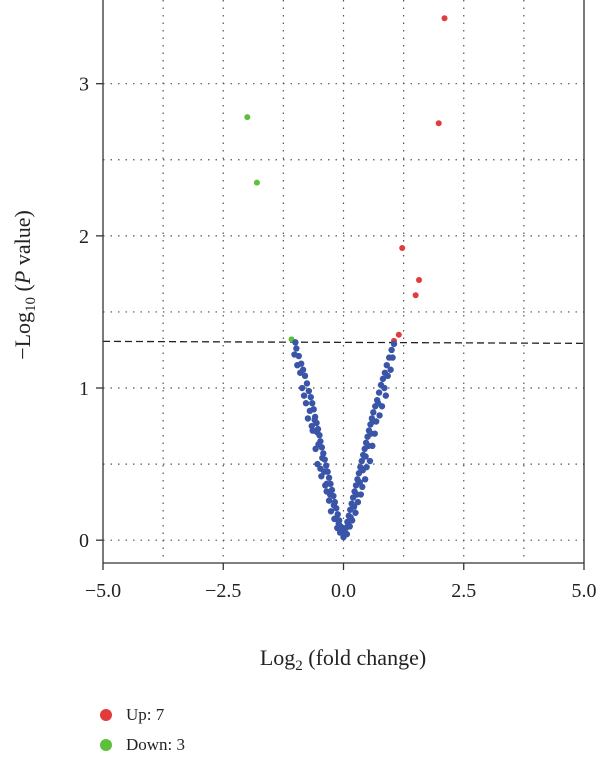 The width and height of the screenshot is (600, 760). I want to click on legend-item-down: Down: 3, so click(142, 745).